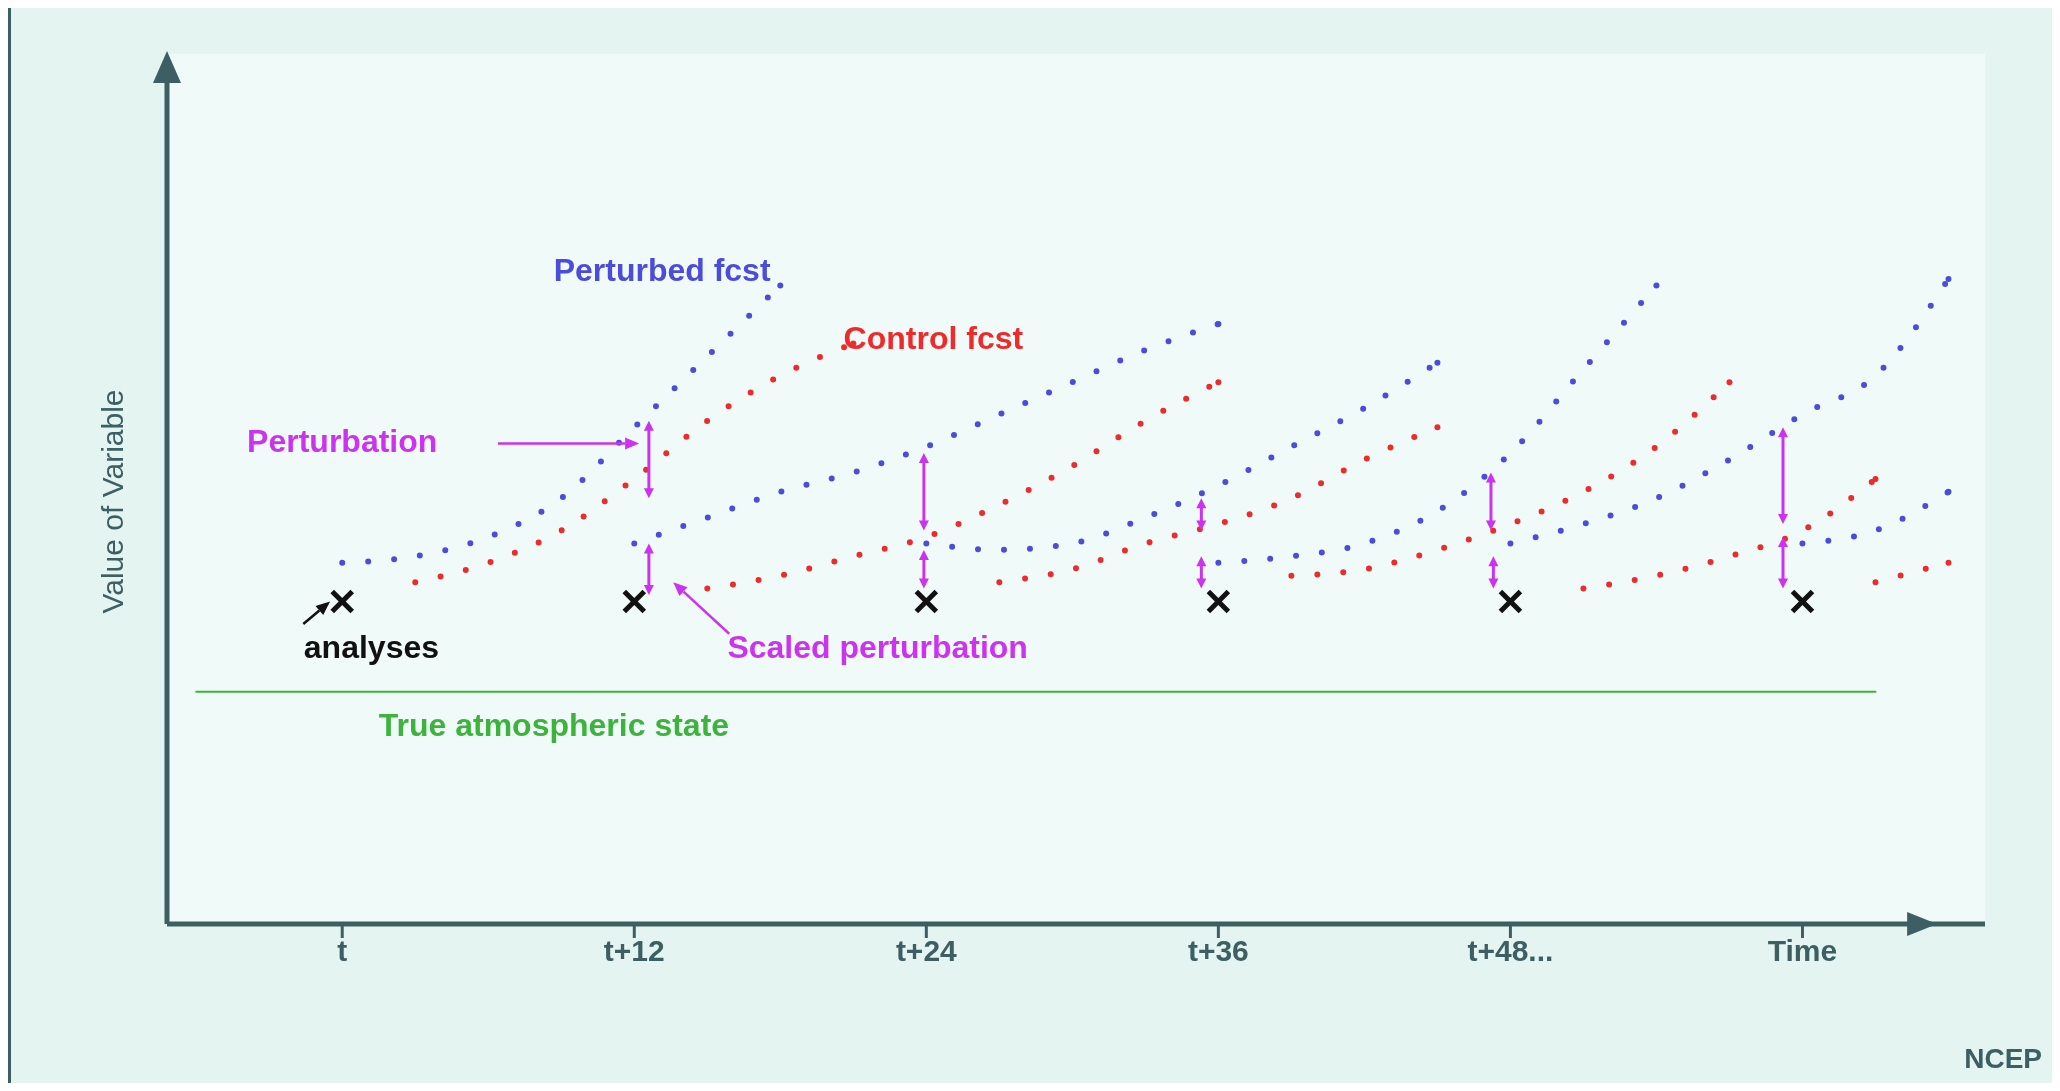 This screenshot has height=1091, width=2060. What do you see at coordinates (1802, 951) in the screenshot?
I see `x-tick-label: Time` at bounding box center [1802, 951].